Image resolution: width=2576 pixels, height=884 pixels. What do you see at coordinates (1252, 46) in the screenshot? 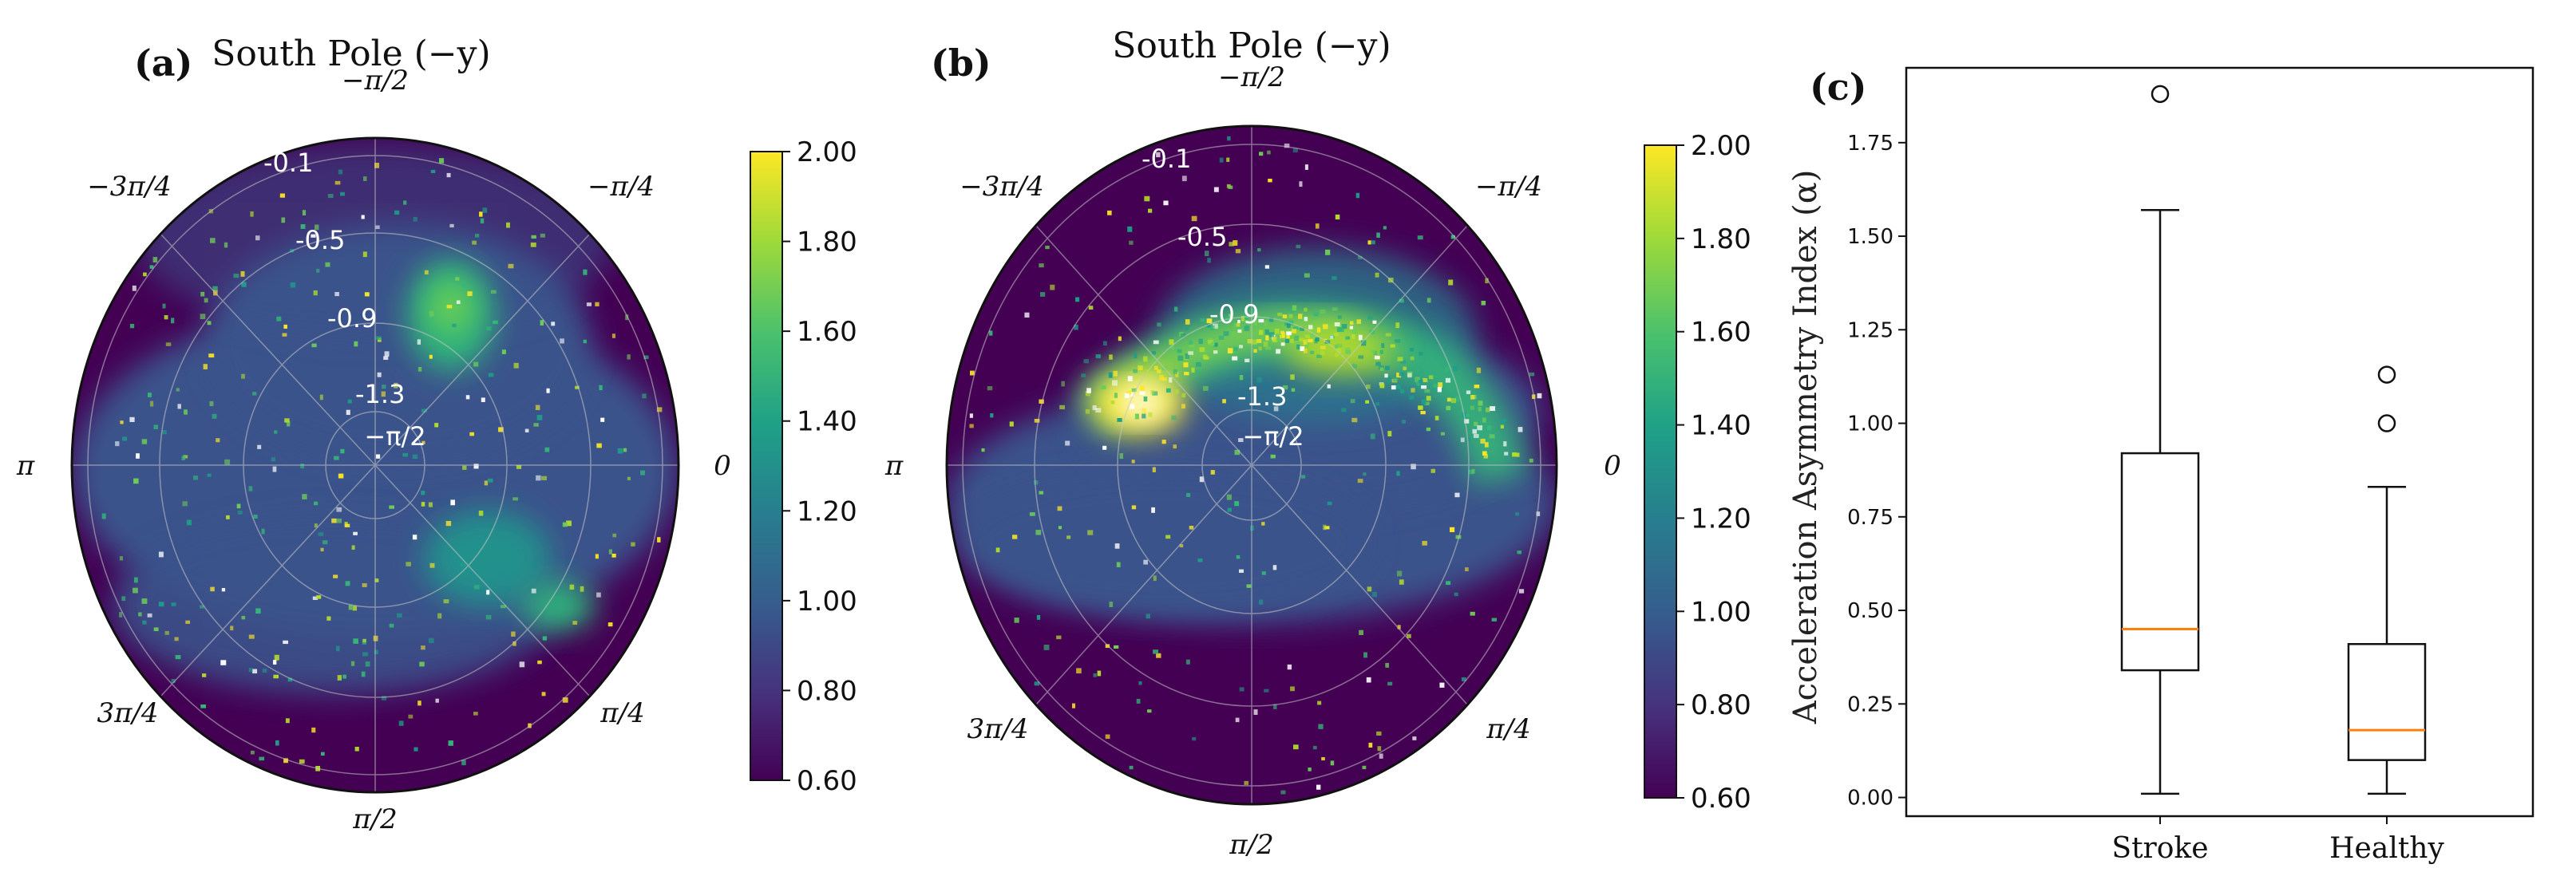
I see `title-b: South Pole (−y)` at bounding box center [1252, 46].